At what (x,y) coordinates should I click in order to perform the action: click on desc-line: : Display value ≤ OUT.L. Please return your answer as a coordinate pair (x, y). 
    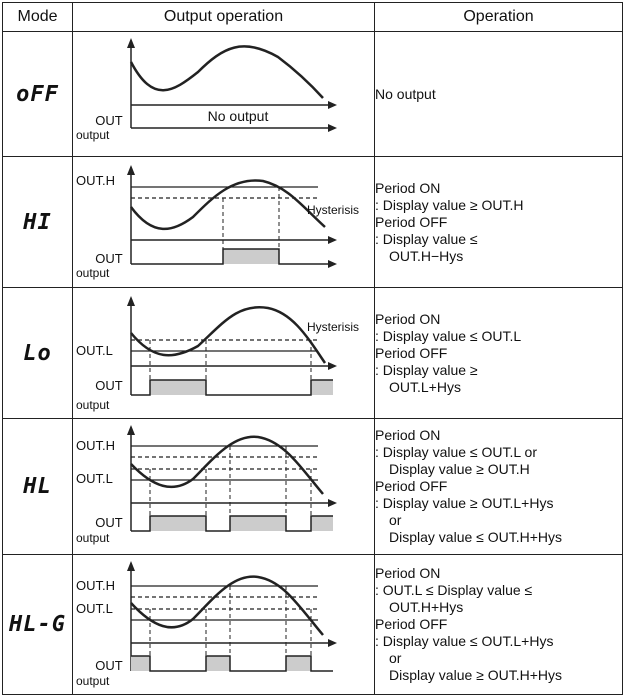
    Looking at the image, I should click on (448, 335).